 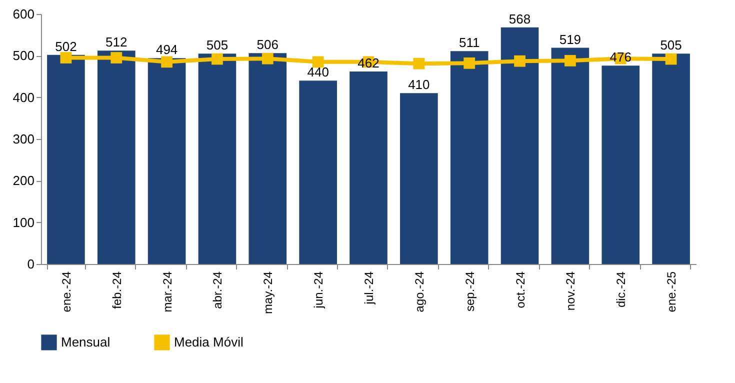 What do you see at coordinates (209, 342) in the screenshot?
I see `legend-label: Media Móvil` at bounding box center [209, 342].